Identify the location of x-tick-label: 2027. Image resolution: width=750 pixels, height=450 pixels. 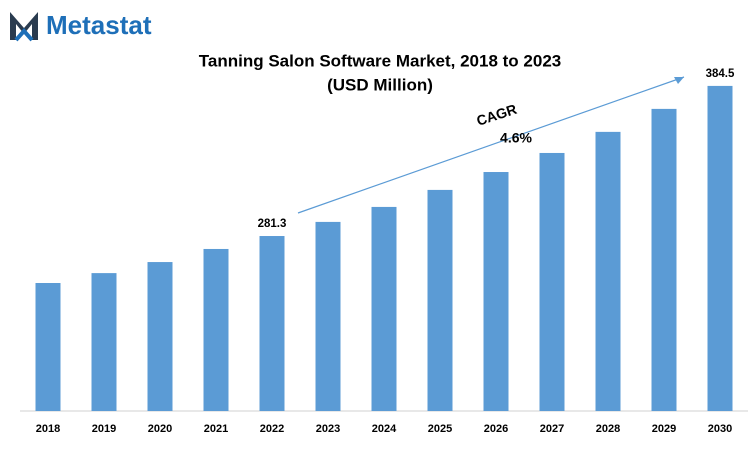
(552, 429).